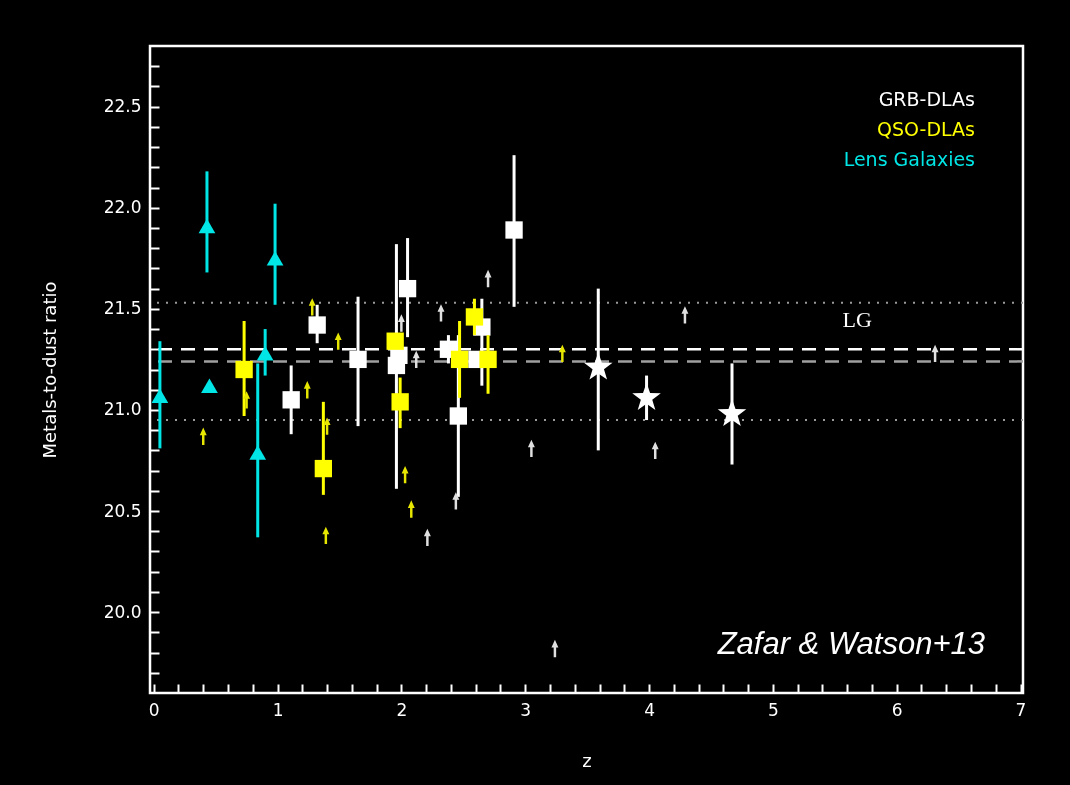 The height and width of the screenshot is (785, 1070). I want to click on x-tick-label: 7, so click(1021, 709).